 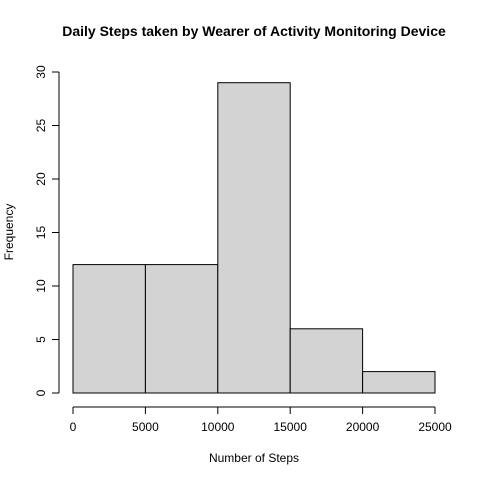 What do you see at coordinates (218, 427) in the screenshot?
I see `x-tick-label-2: 10000` at bounding box center [218, 427].